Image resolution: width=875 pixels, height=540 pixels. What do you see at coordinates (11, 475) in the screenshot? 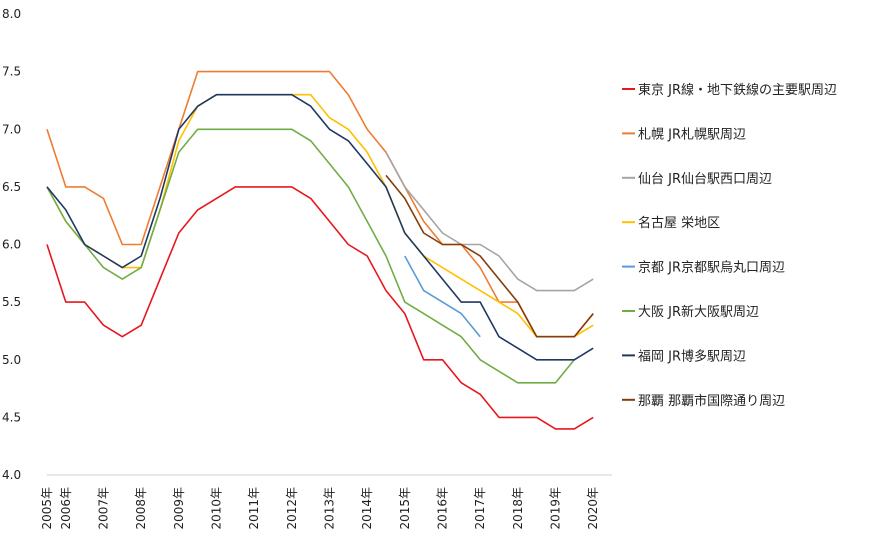
I see `y-tick-label: 4.0` at bounding box center [11, 475].